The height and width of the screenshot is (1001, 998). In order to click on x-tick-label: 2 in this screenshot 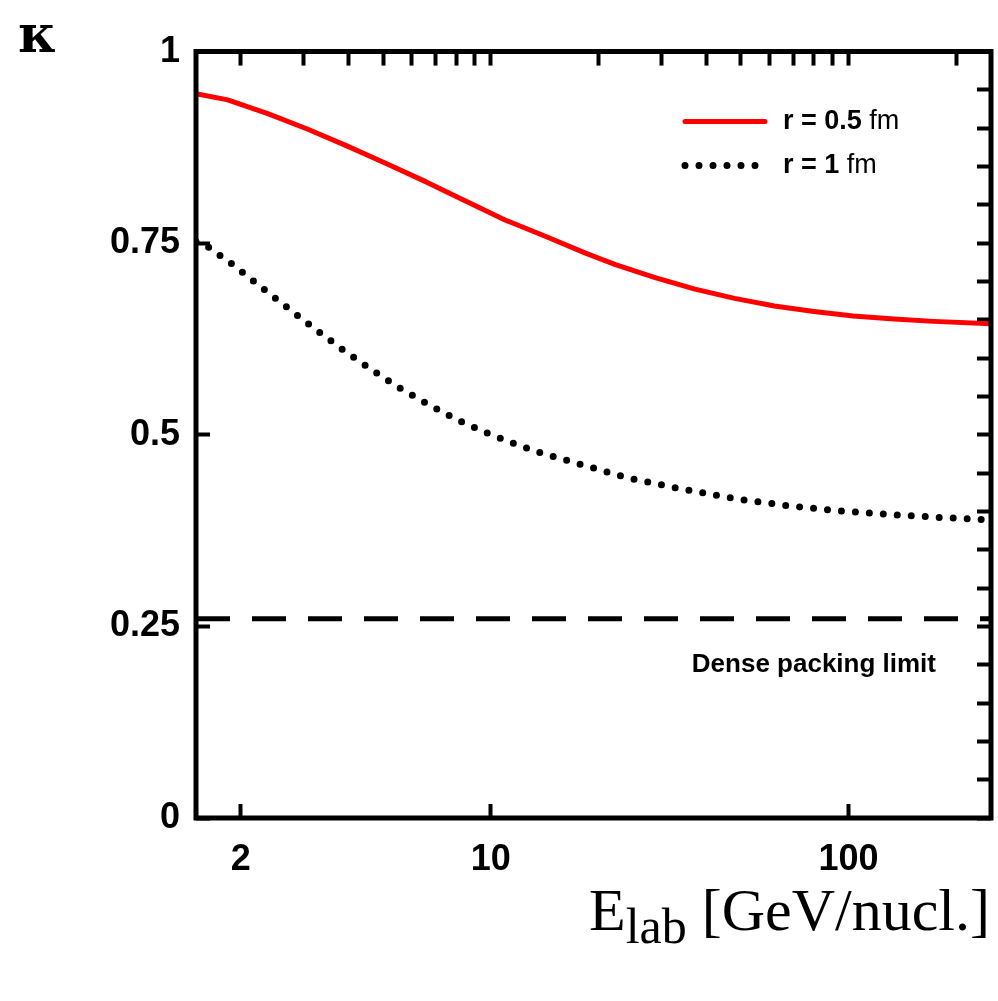, I will do `click(240, 857)`.